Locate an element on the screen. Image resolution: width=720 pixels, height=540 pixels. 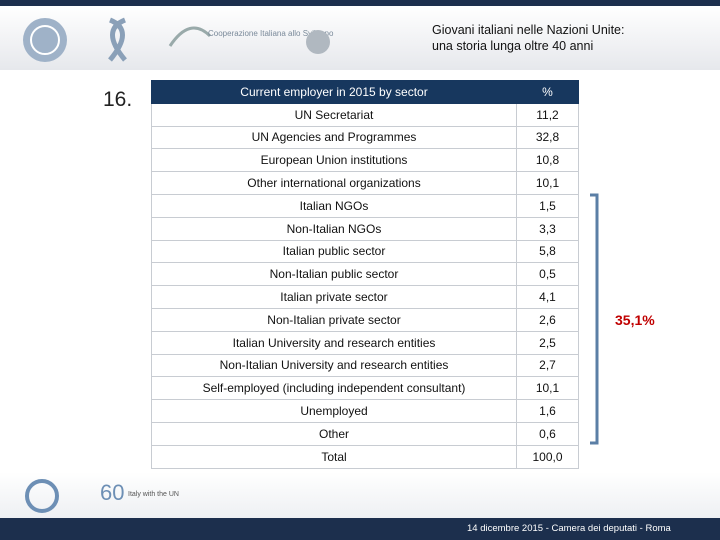
slide-number: 16. is located at coordinates (118, 99).